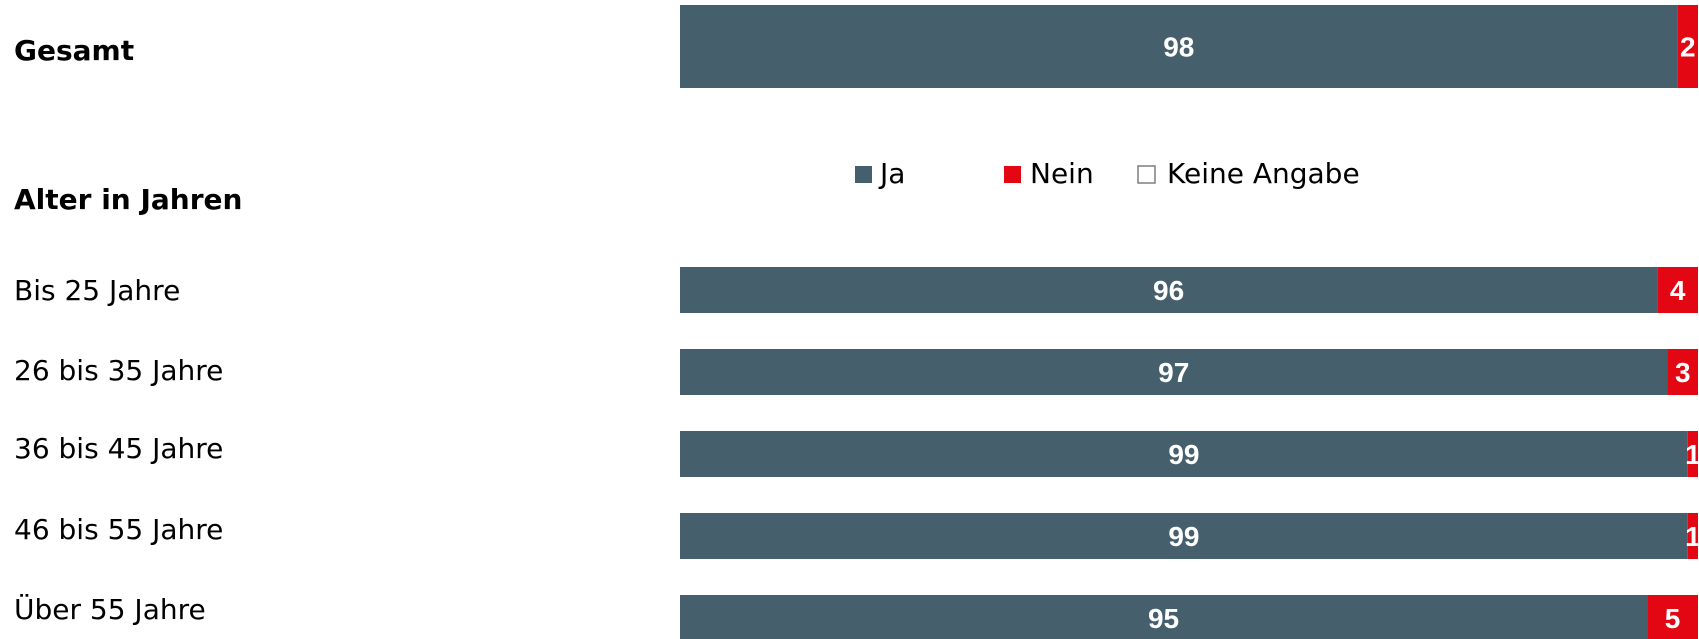 The height and width of the screenshot is (639, 1699). I want to click on bar-ja-gesamt, so click(1179, 46).